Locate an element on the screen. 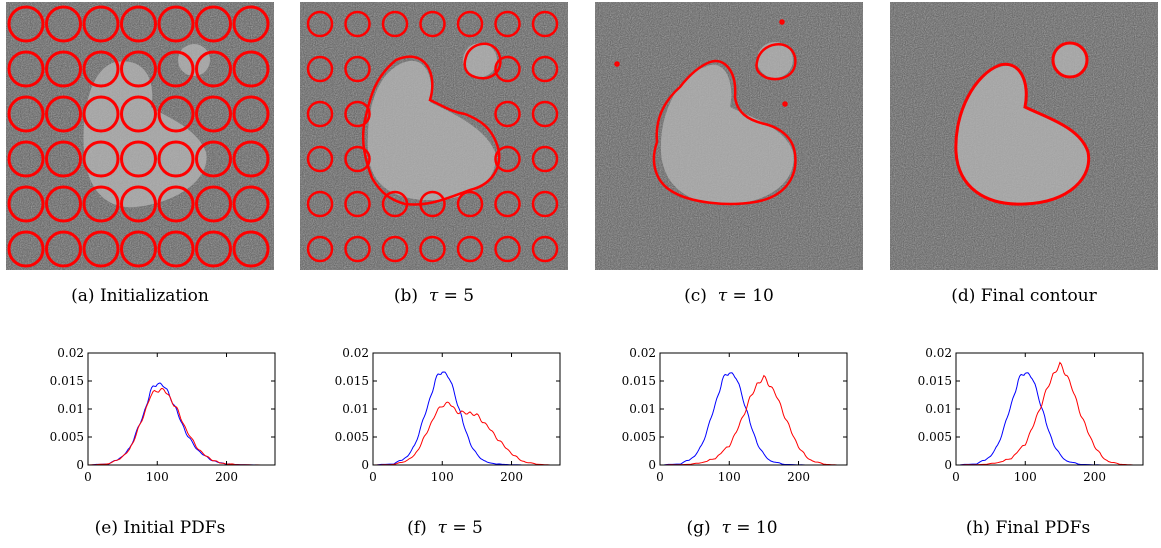 The width and height of the screenshot is (1161, 548). chart-final-pdfs: 0 100 200 0 0.005 0.01 0.015 0.02 is located at coordinates (1031, 415).